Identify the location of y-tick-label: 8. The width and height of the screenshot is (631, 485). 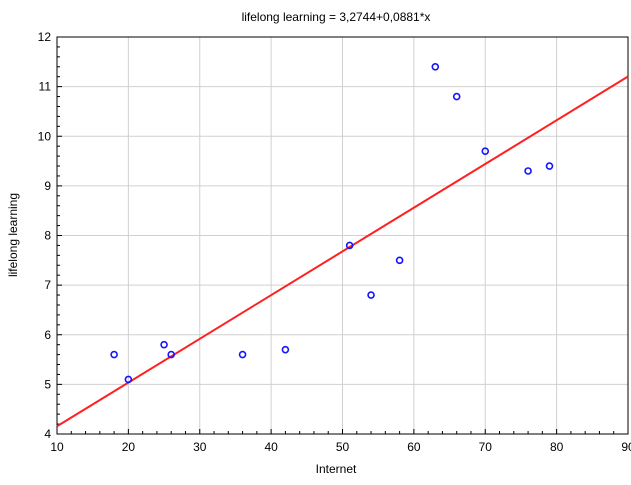
(47, 236).